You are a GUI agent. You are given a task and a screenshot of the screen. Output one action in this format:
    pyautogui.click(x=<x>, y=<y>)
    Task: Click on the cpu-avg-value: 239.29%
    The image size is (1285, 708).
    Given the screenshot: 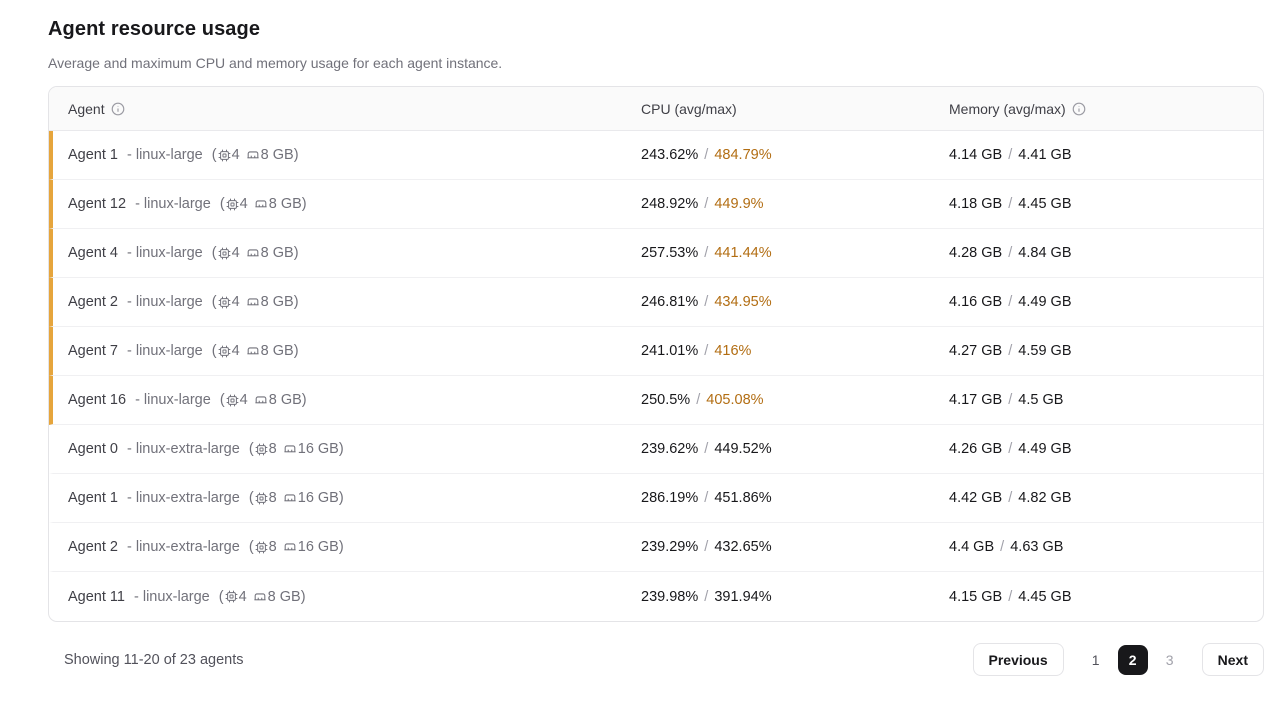 What is the action you would take?
    pyautogui.click(x=670, y=547)
    